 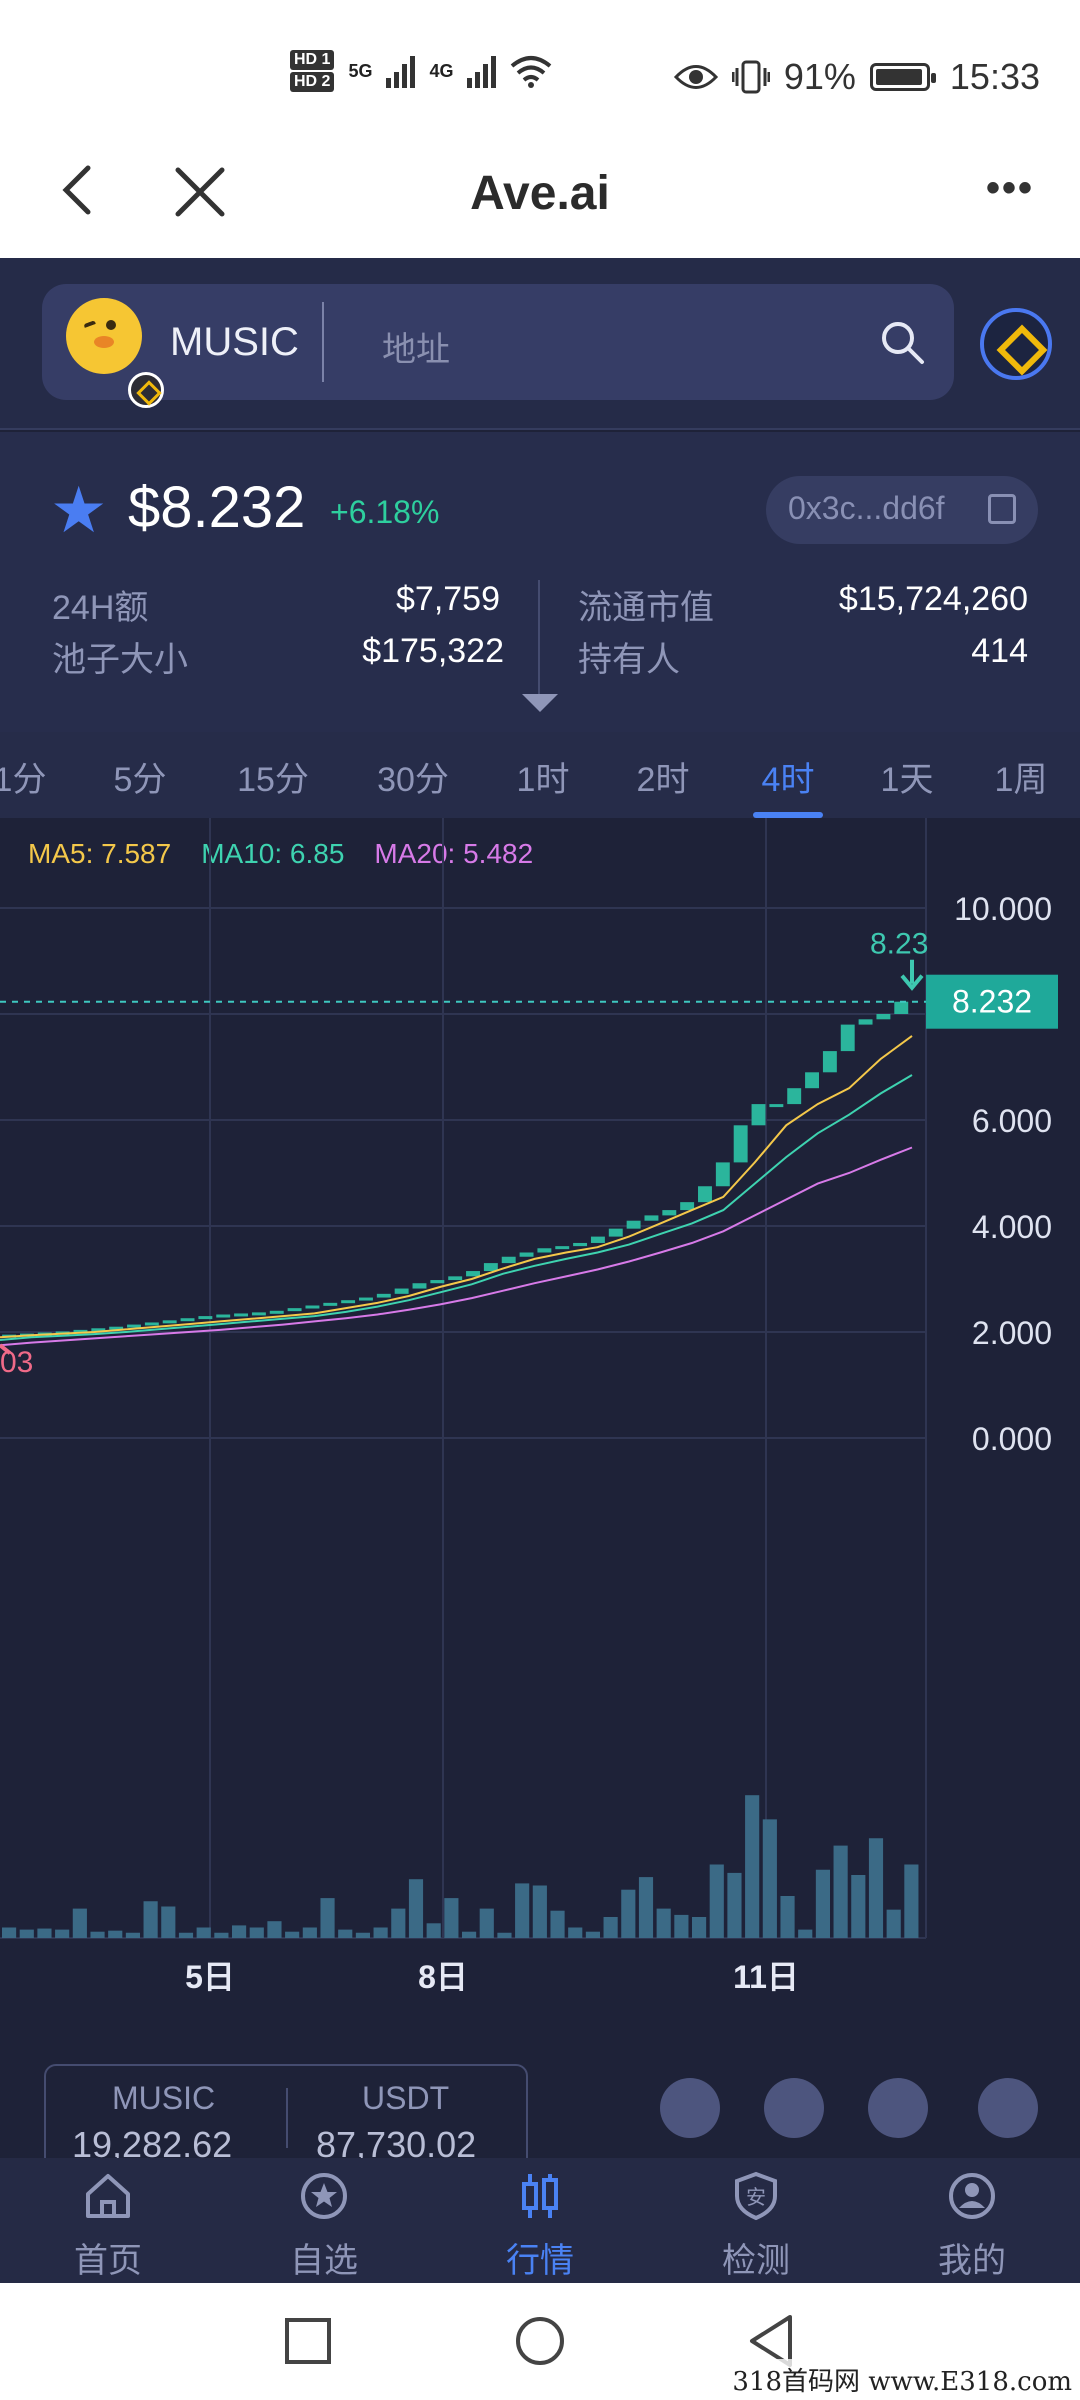 I want to click on close-icon, so click(x=200, y=192).